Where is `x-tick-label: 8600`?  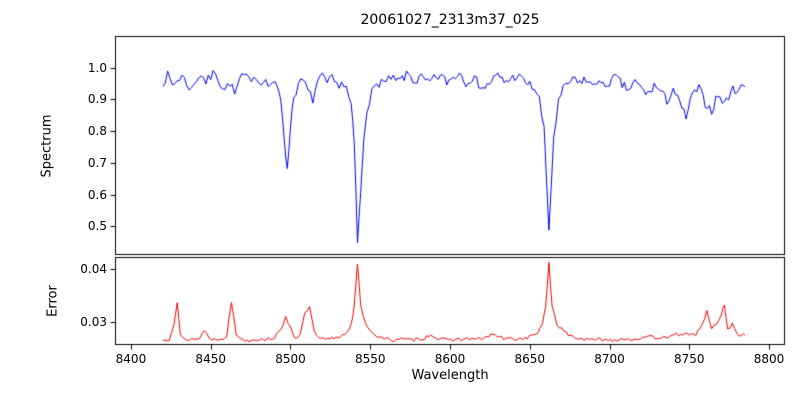 x-tick-label: 8600 is located at coordinates (450, 359).